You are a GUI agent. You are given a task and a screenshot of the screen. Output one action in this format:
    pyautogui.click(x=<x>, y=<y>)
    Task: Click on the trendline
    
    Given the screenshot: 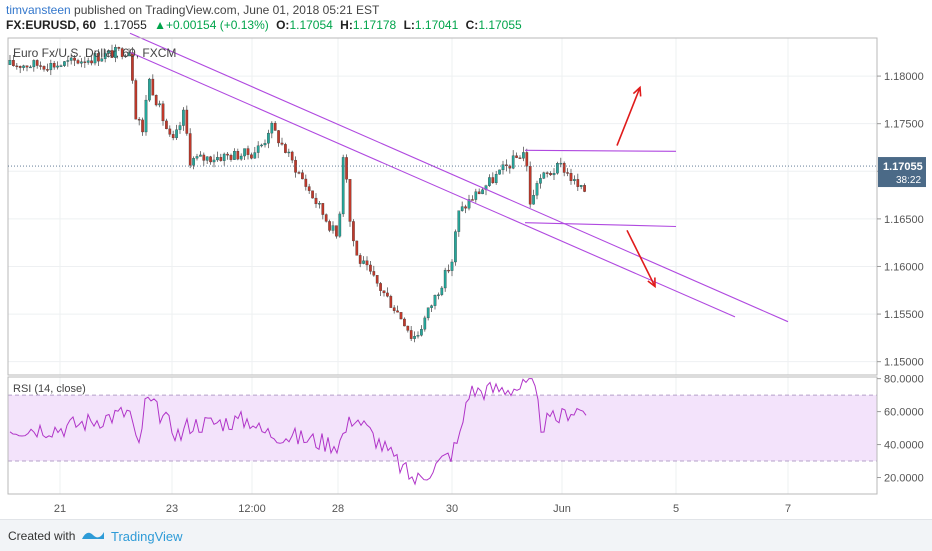 What is the action you would take?
    pyautogui.click(x=600, y=150)
    